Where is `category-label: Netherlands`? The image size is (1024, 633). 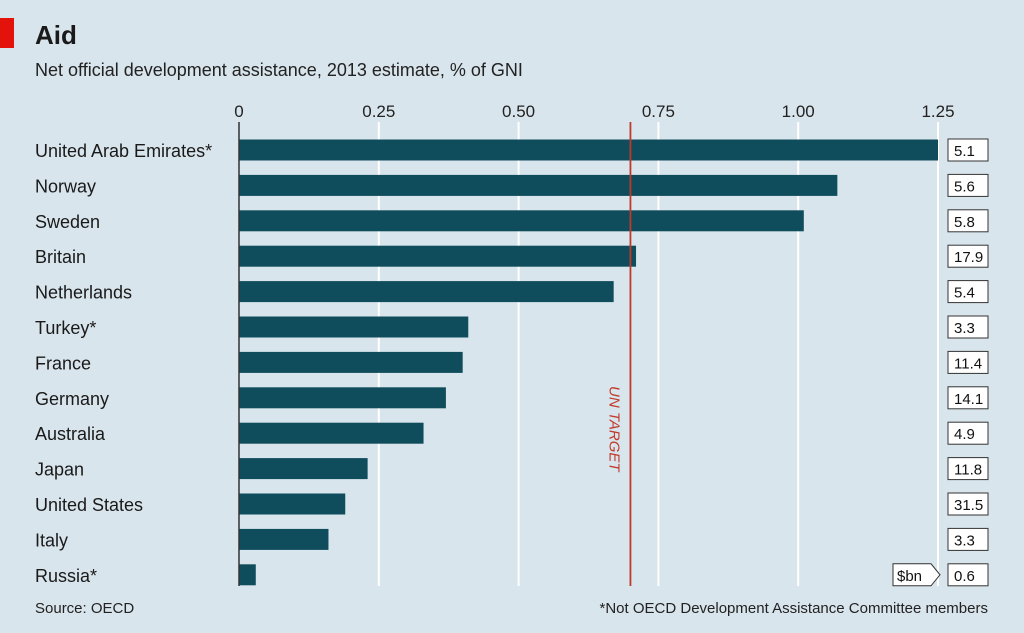
category-label: Netherlands is located at coordinates (83, 293).